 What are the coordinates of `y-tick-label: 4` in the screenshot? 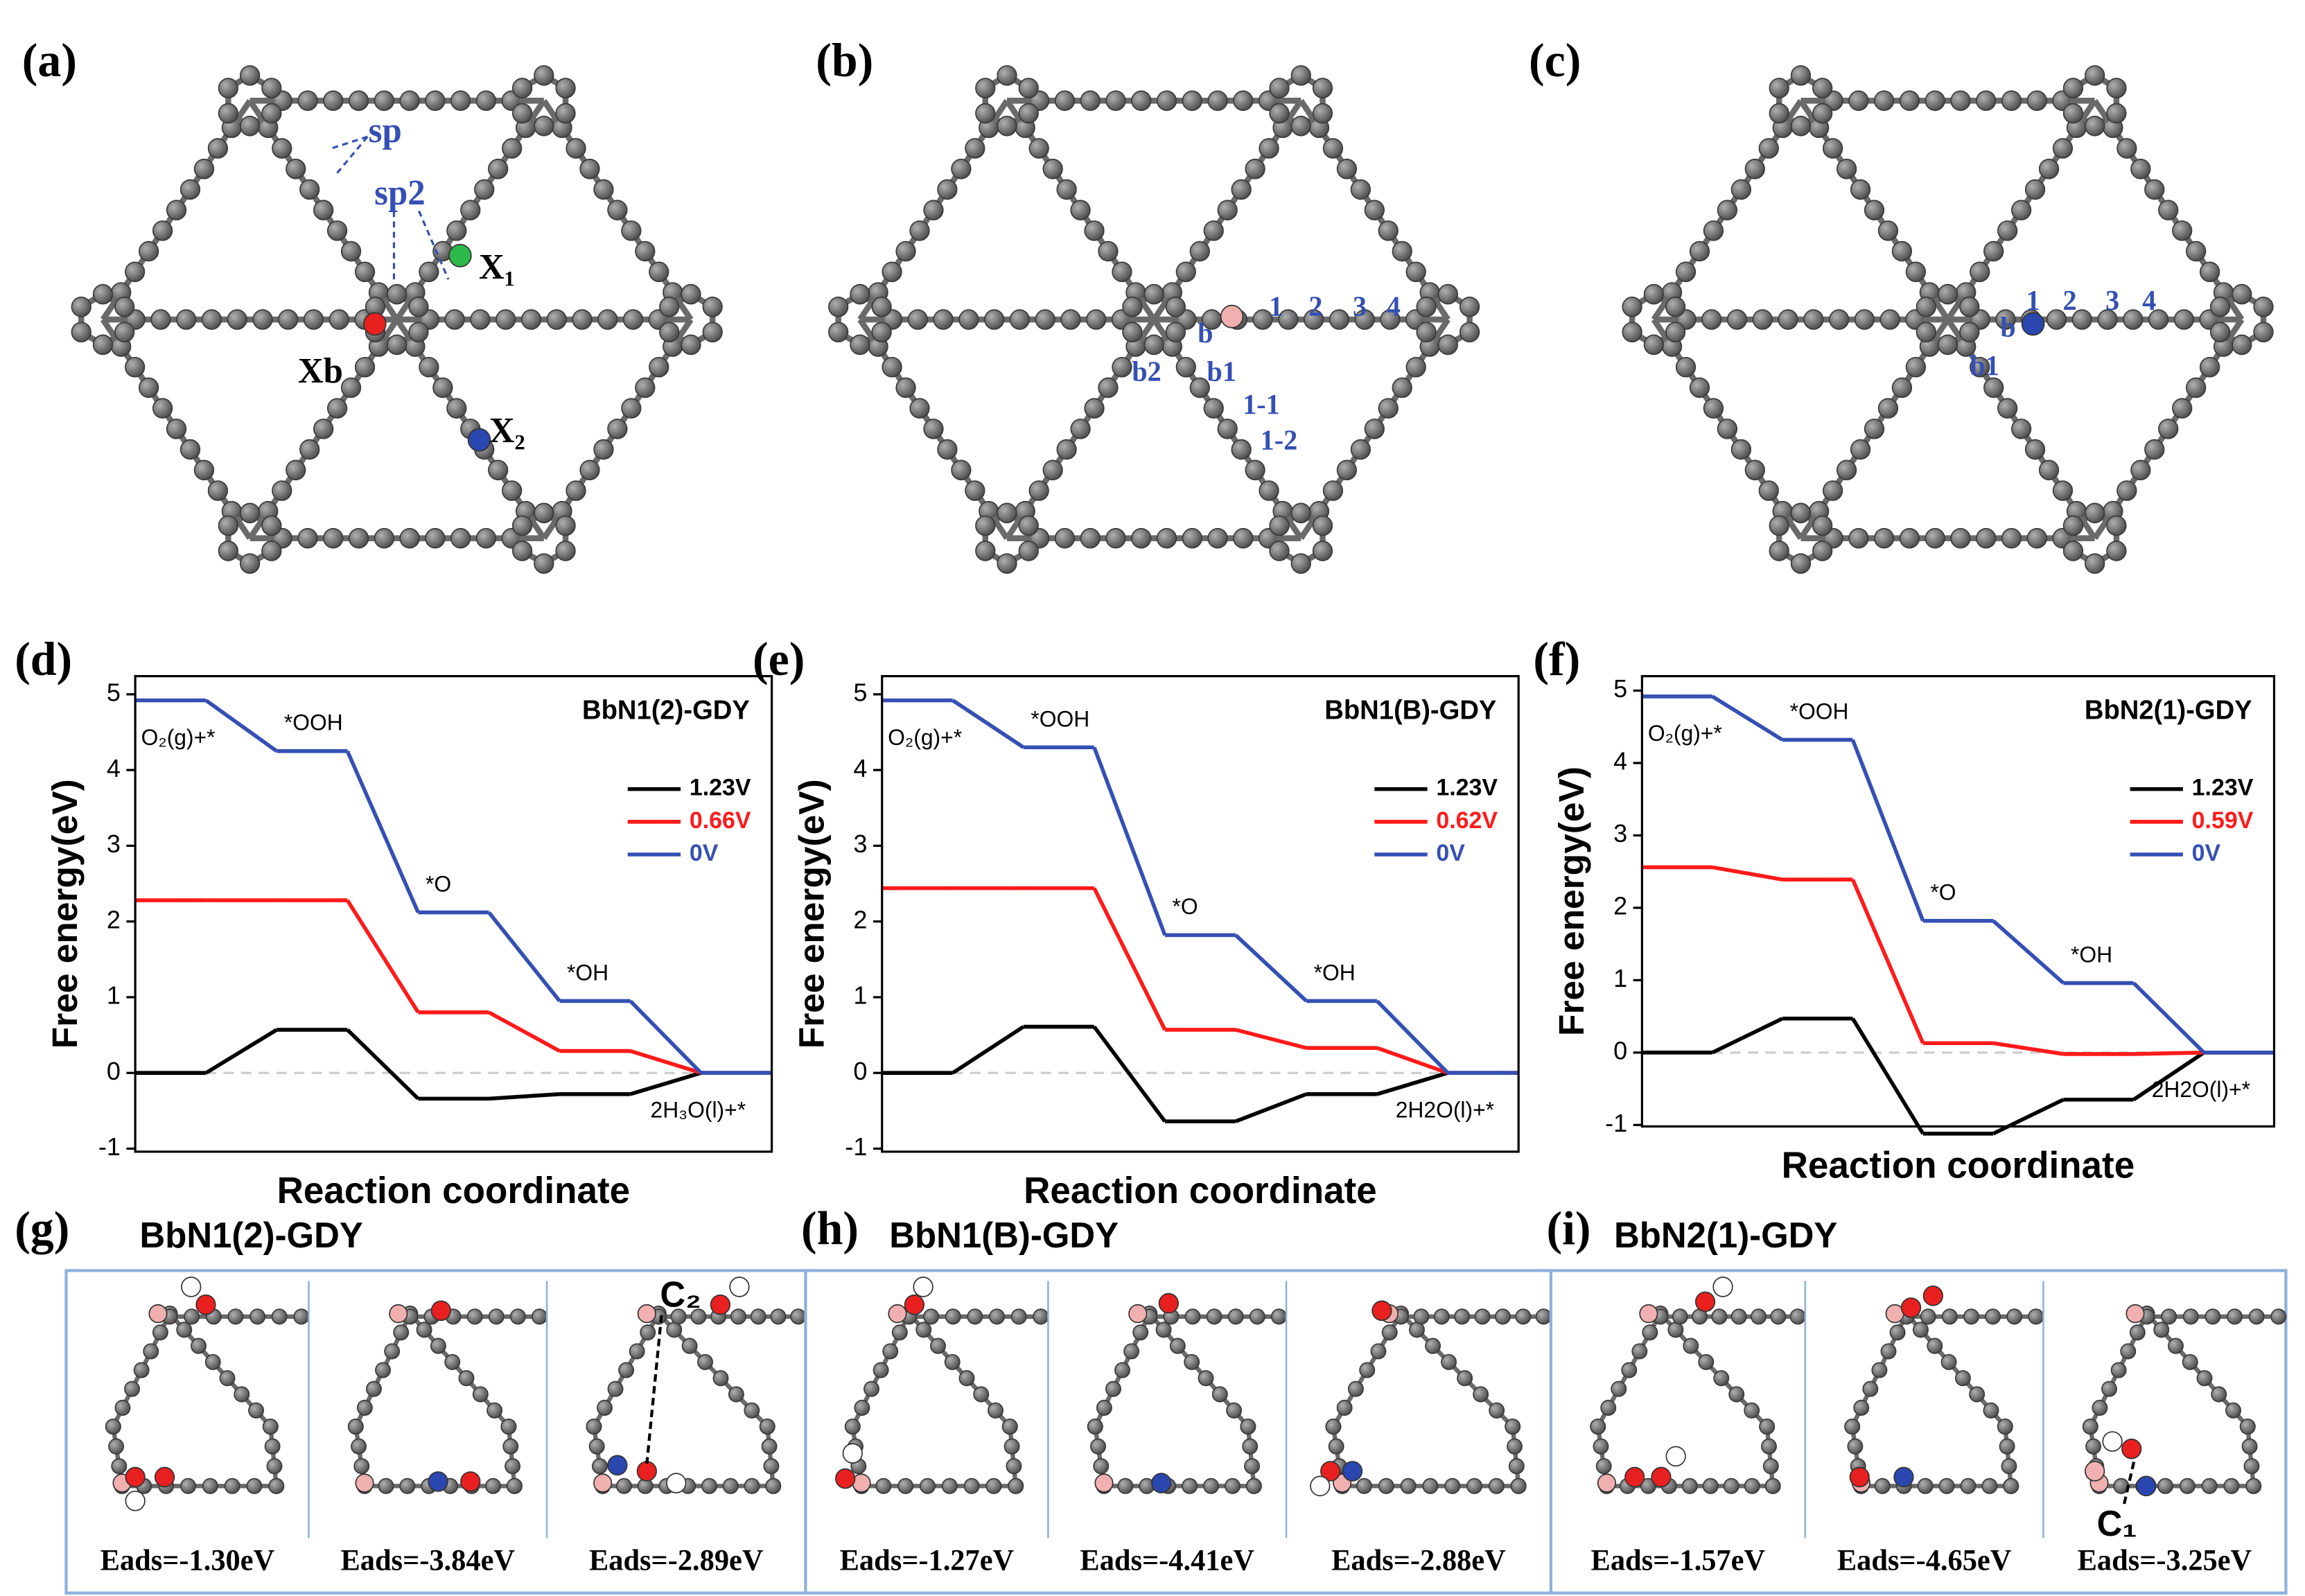 It's located at (860, 768).